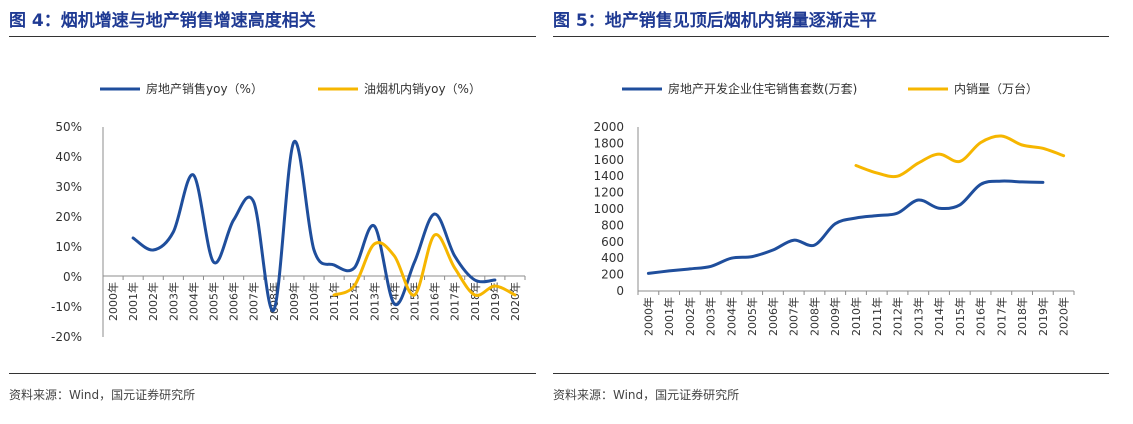 This screenshot has width=1133, height=424. Describe the element at coordinates (612, 258) in the screenshot. I see `right-y-tick-label: 400` at that location.